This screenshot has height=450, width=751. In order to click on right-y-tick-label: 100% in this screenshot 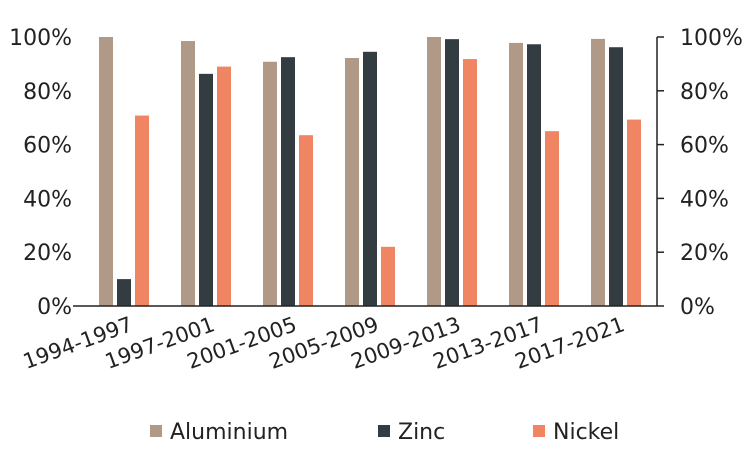, I will do `click(711, 38)`.